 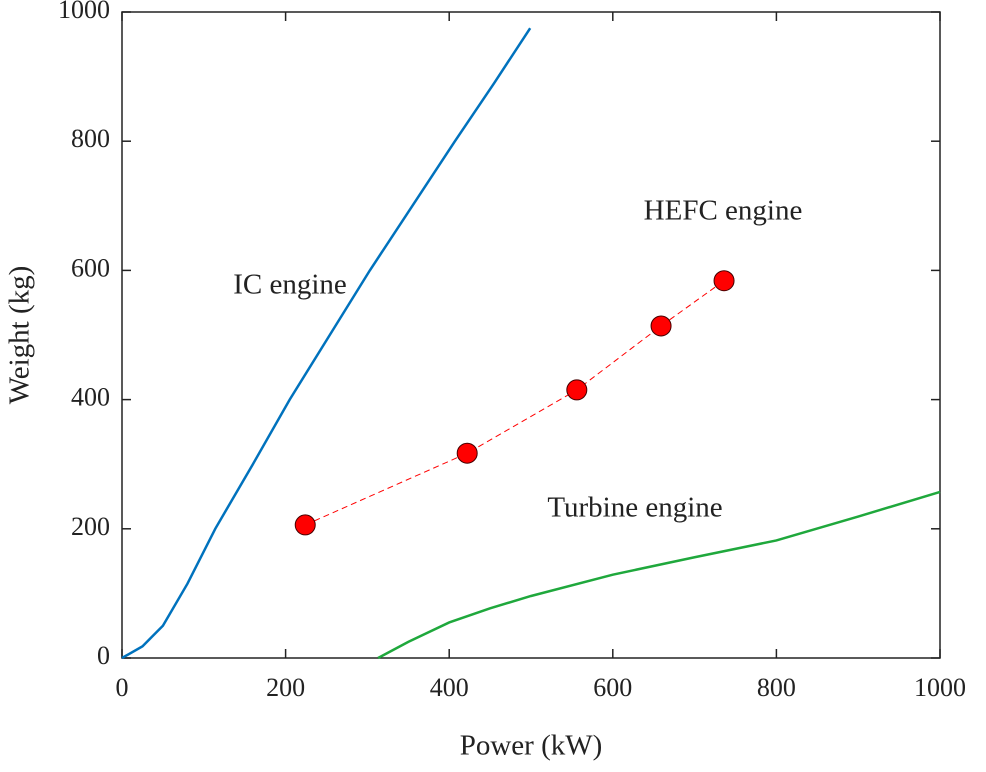 I want to click on y-axis-title: Weight (kg), so click(x=20, y=335).